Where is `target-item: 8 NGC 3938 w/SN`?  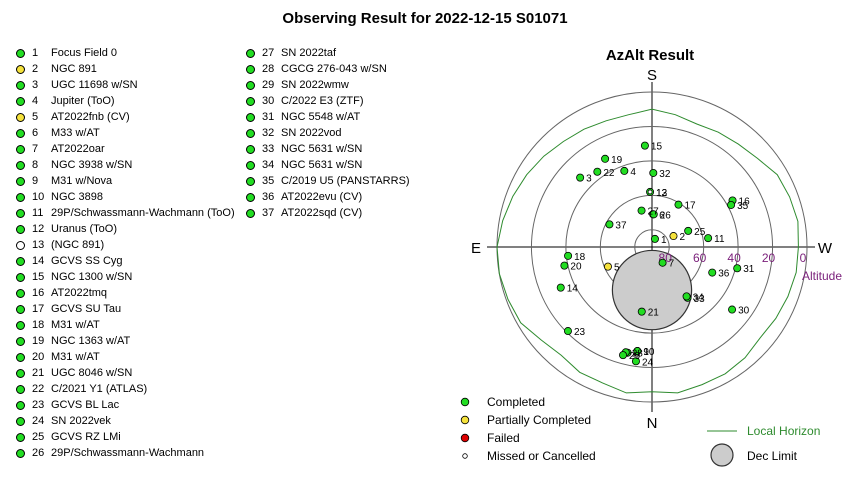 target-item: 8 NGC 3938 w/SN is located at coordinates (125, 165).